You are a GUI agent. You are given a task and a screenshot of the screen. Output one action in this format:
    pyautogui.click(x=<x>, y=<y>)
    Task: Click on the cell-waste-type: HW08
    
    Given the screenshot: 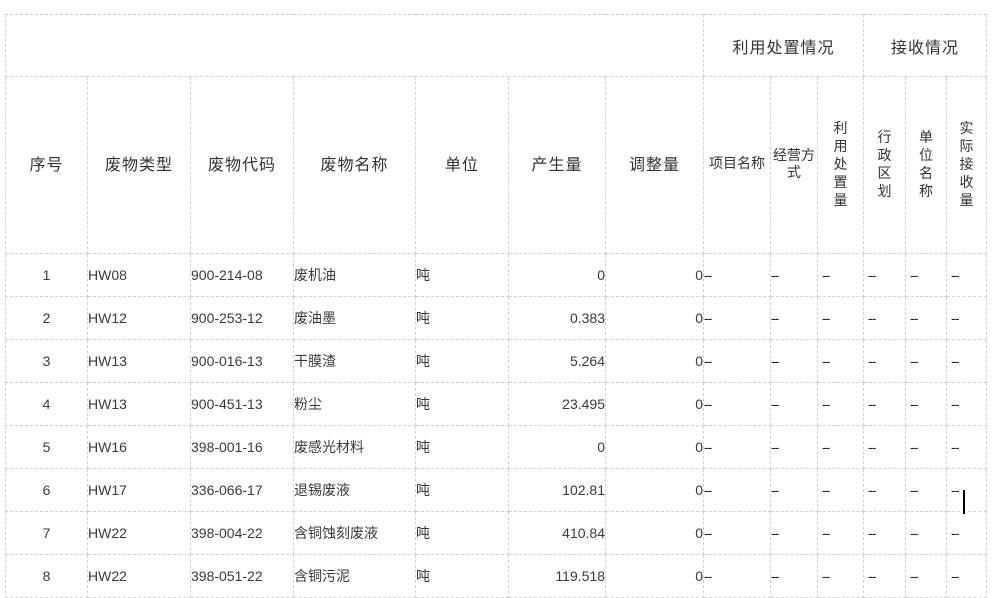 What is the action you would take?
    pyautogui.click(x=139, y=275)
    